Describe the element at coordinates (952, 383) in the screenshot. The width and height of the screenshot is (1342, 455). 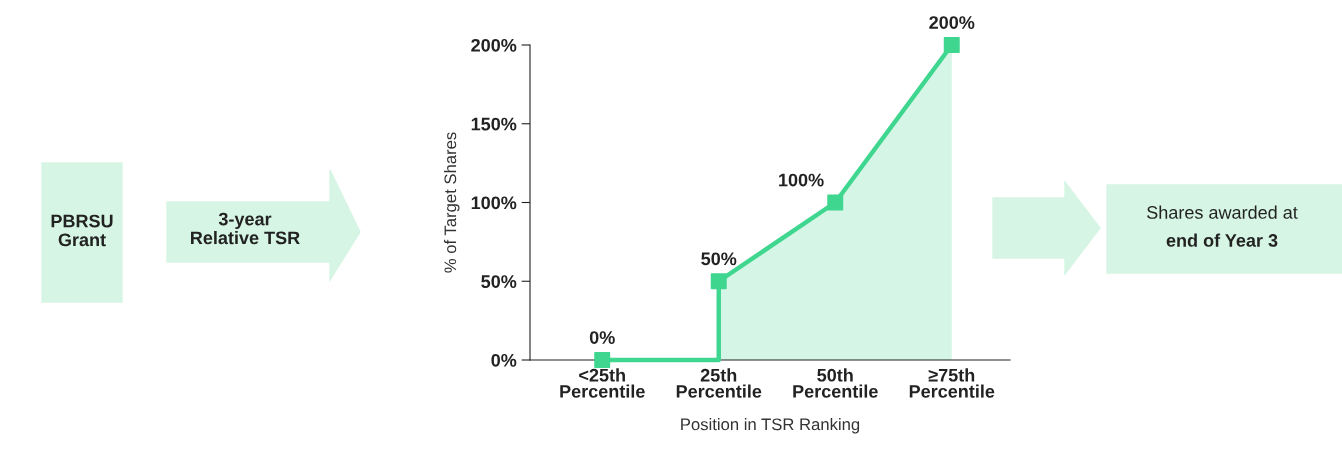
I see `x-tick-label: ≥75th Percentile` at that location.